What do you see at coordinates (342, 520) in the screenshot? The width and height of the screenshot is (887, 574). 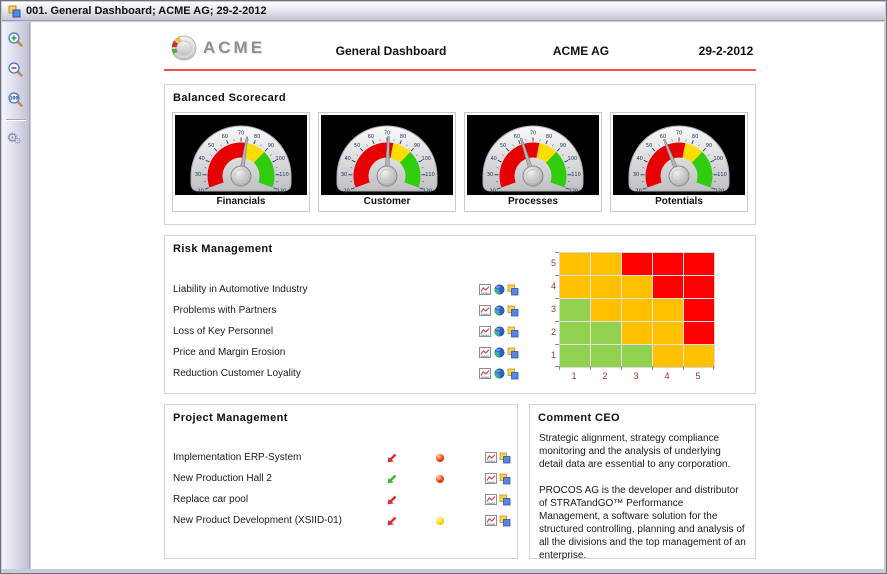 I see `project-item-row: New Product Development (XSIID-01)` at bounding box center [342, 520].